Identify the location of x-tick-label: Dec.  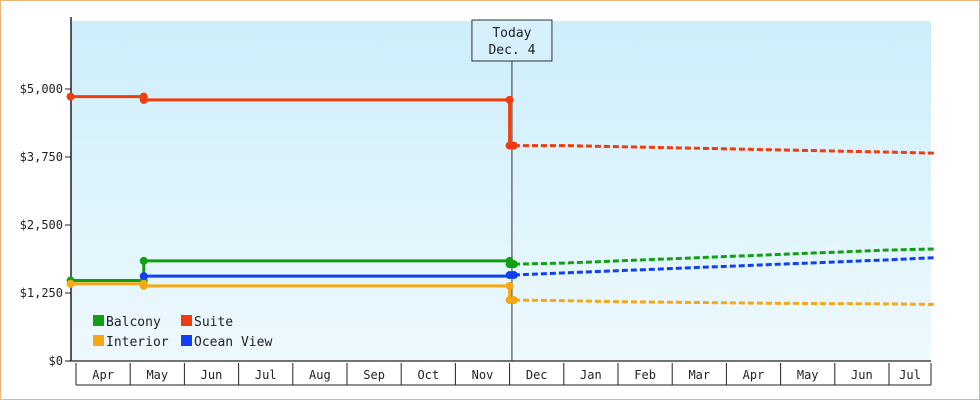
(537, 375).